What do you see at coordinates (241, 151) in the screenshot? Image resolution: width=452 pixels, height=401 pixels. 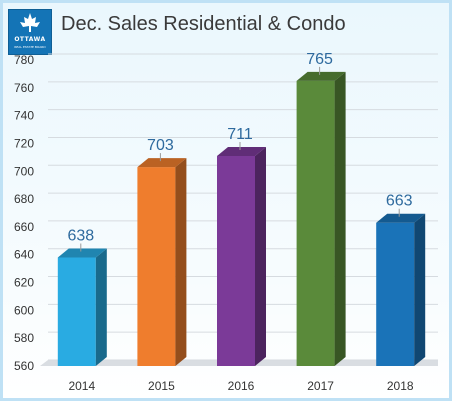 I see `bar-top-2016` at bounding box center [241, 151].